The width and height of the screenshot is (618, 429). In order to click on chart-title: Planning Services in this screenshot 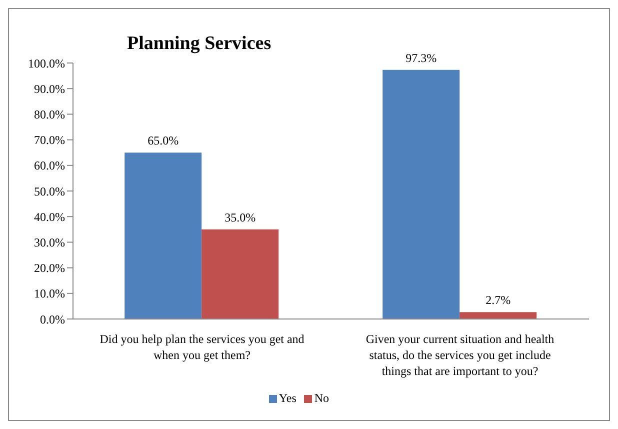, I will do `click(199, 44)`.